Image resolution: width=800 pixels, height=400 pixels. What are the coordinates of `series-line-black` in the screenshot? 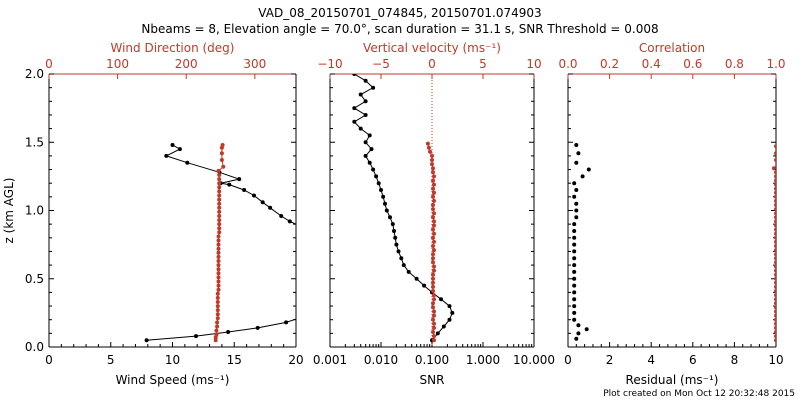 It's located at (221, 242).